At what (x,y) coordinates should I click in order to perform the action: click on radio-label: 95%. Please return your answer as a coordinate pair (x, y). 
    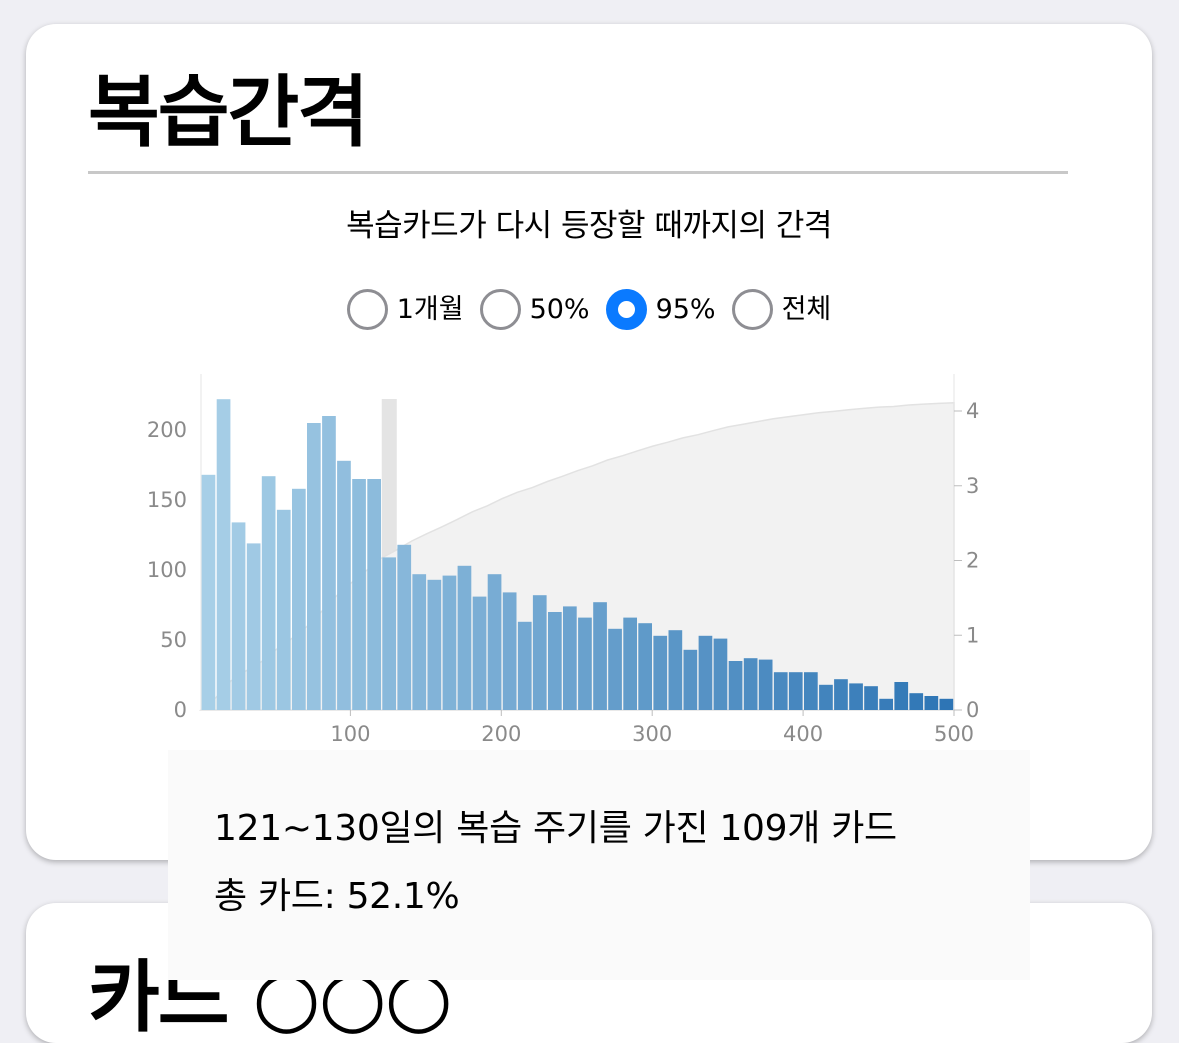
    Looking at the image, I should click on (685, 309).